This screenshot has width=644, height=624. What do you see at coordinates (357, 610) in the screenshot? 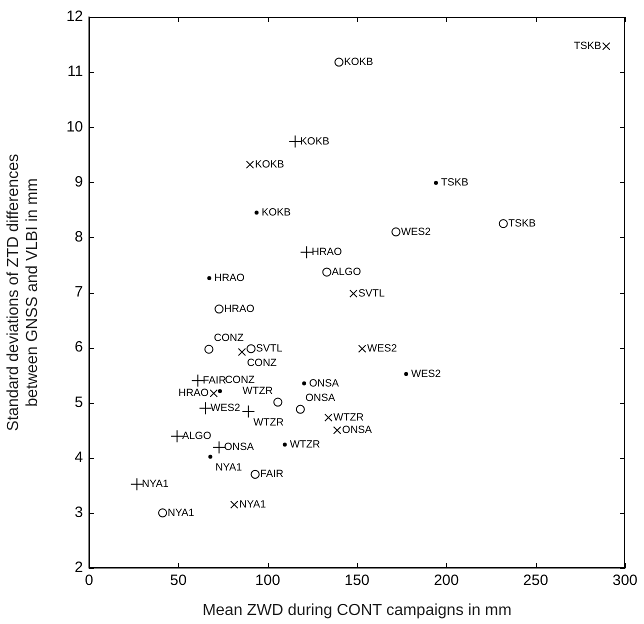
I see `x-axis-title: Mean ZWD during CONT campaigns in mm` at bounding box center [357, 610].